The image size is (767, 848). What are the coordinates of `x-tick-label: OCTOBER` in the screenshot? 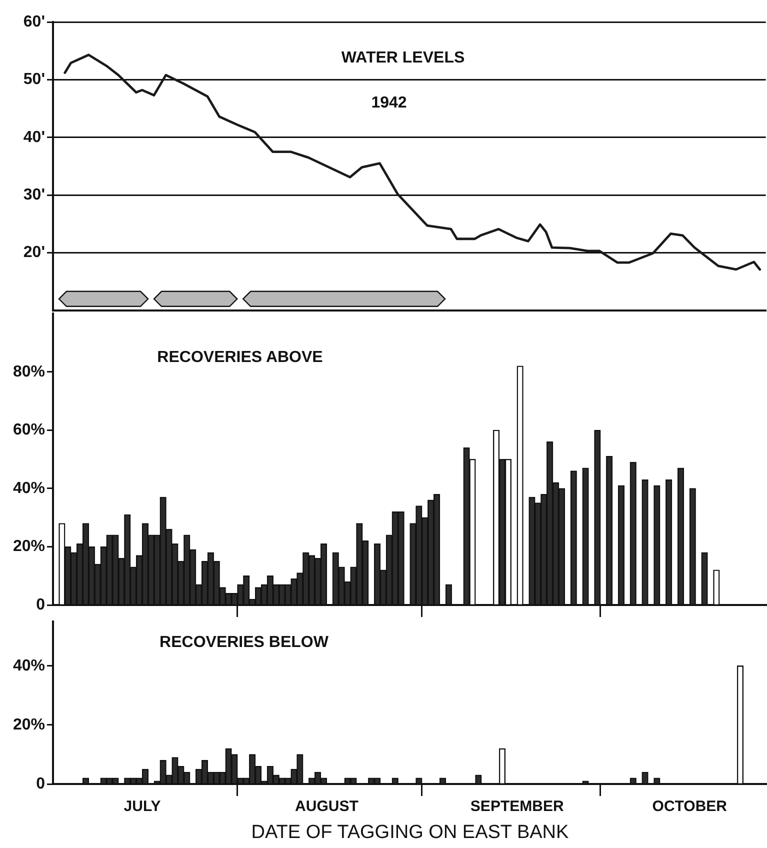 It's located at (690, 807).